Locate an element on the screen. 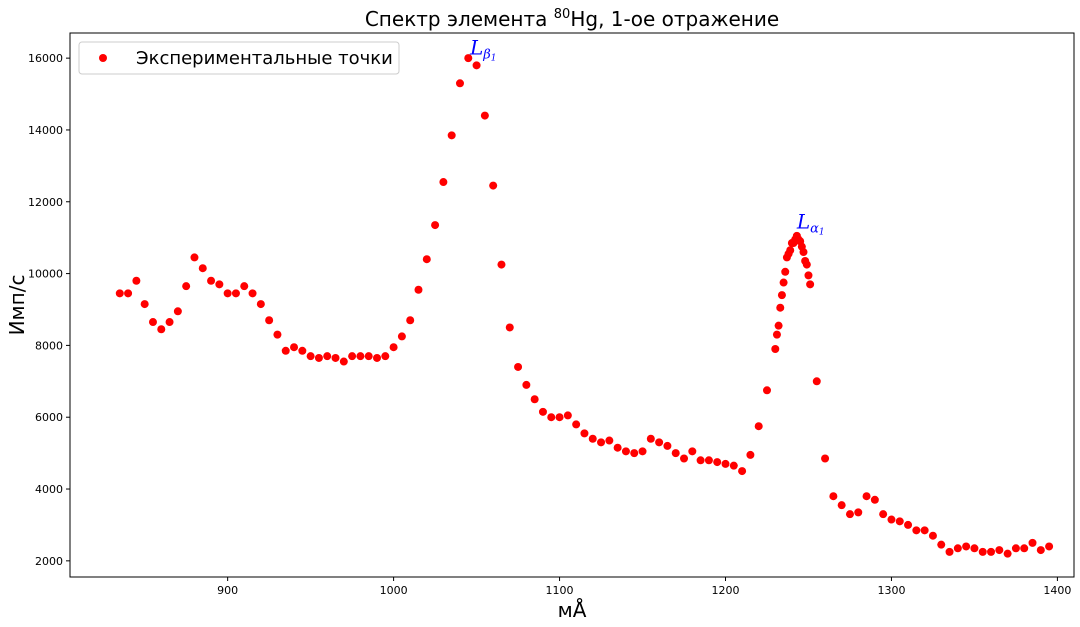  chart-title: Спектр элемента 80Hg, 1-ое отражение is located at coordinates (572, 19).